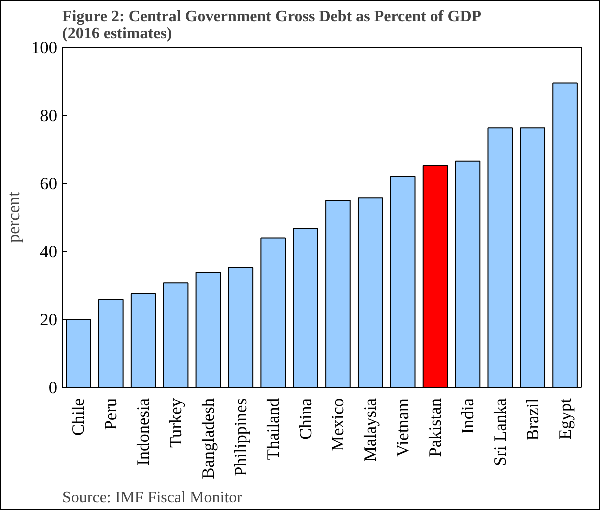  I want to click on x-tick-label: Brazil, so click(532, 419).